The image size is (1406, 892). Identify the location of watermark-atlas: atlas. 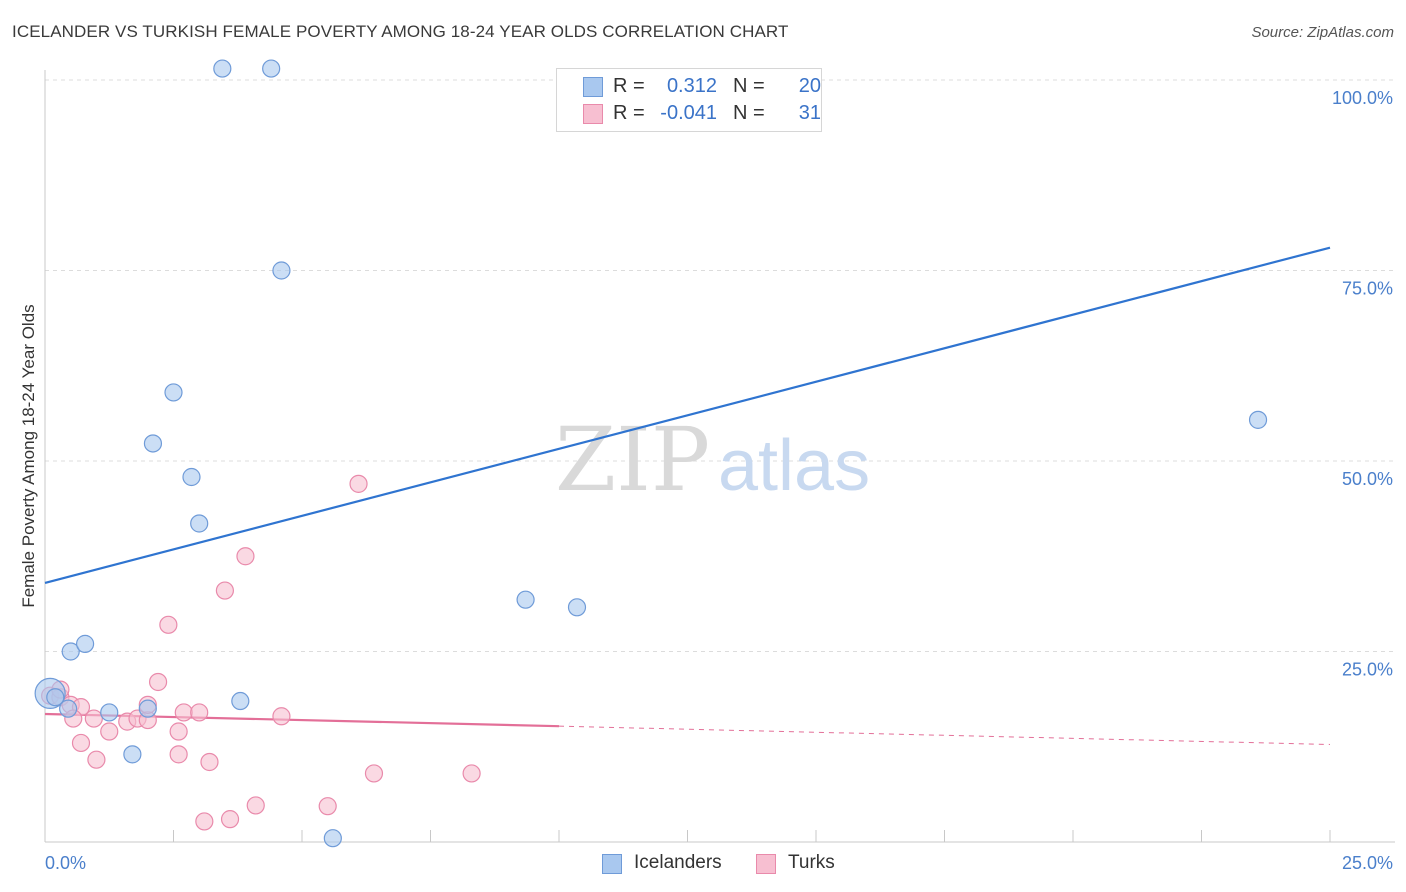
(794, 466).